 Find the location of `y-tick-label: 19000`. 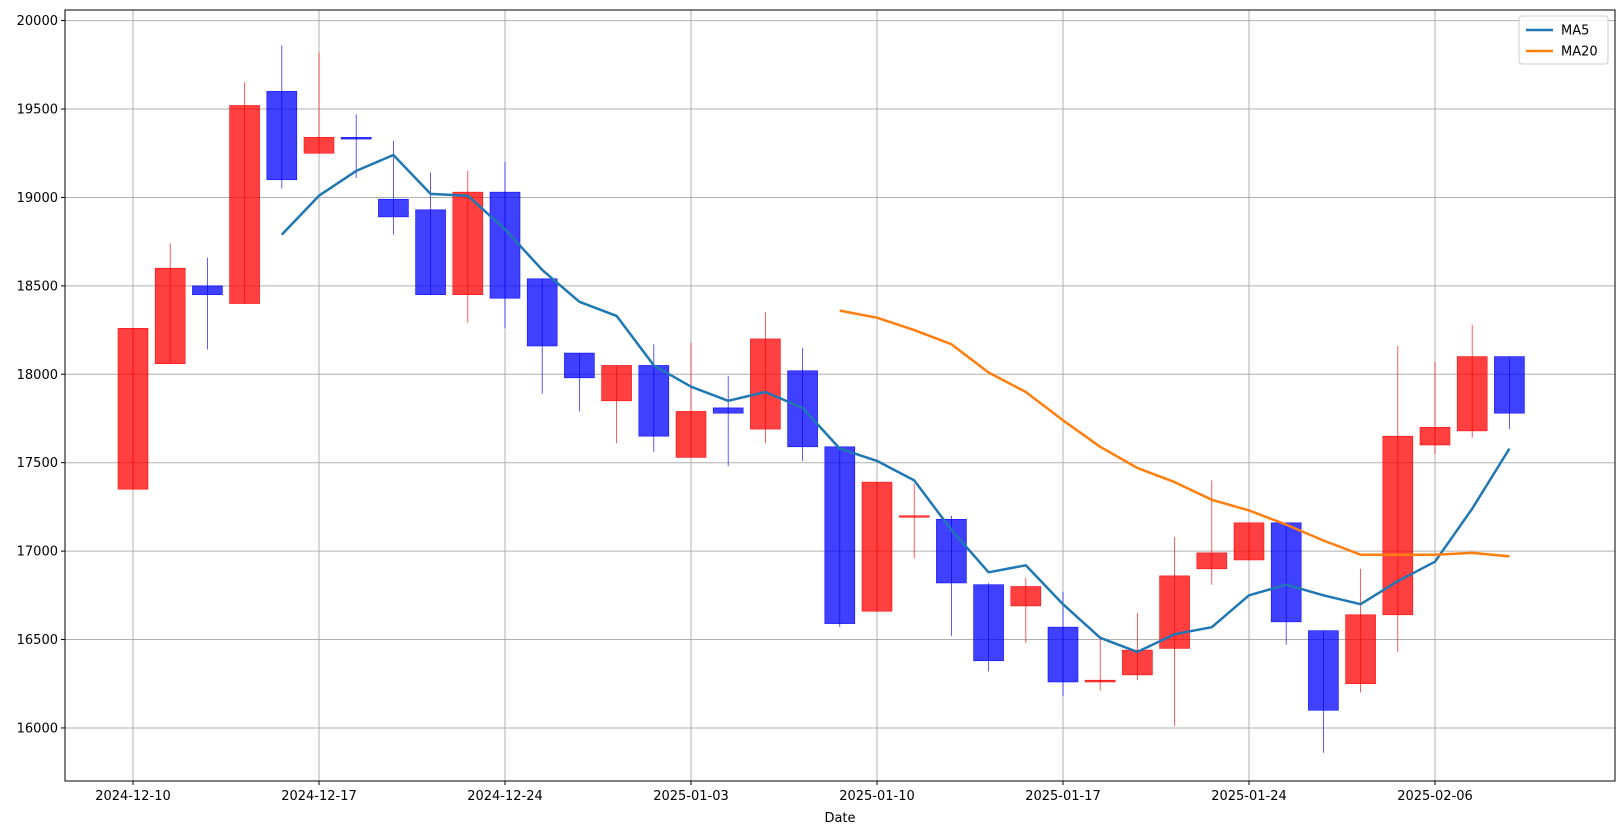

y-tick-label: 19000 is located at coordinates (37, 198).